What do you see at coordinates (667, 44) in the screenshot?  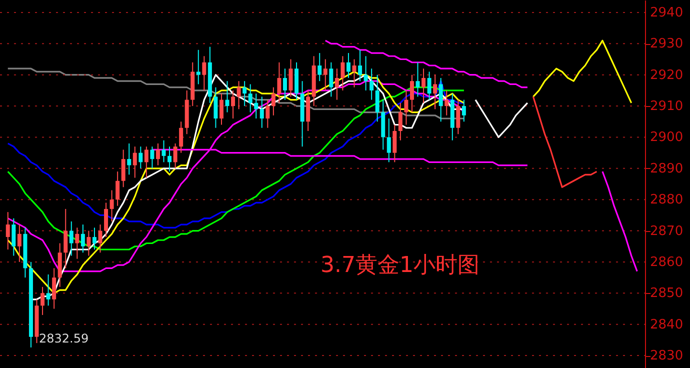 I see `y-tick-label: 2930` at bounding box center [667, 44].